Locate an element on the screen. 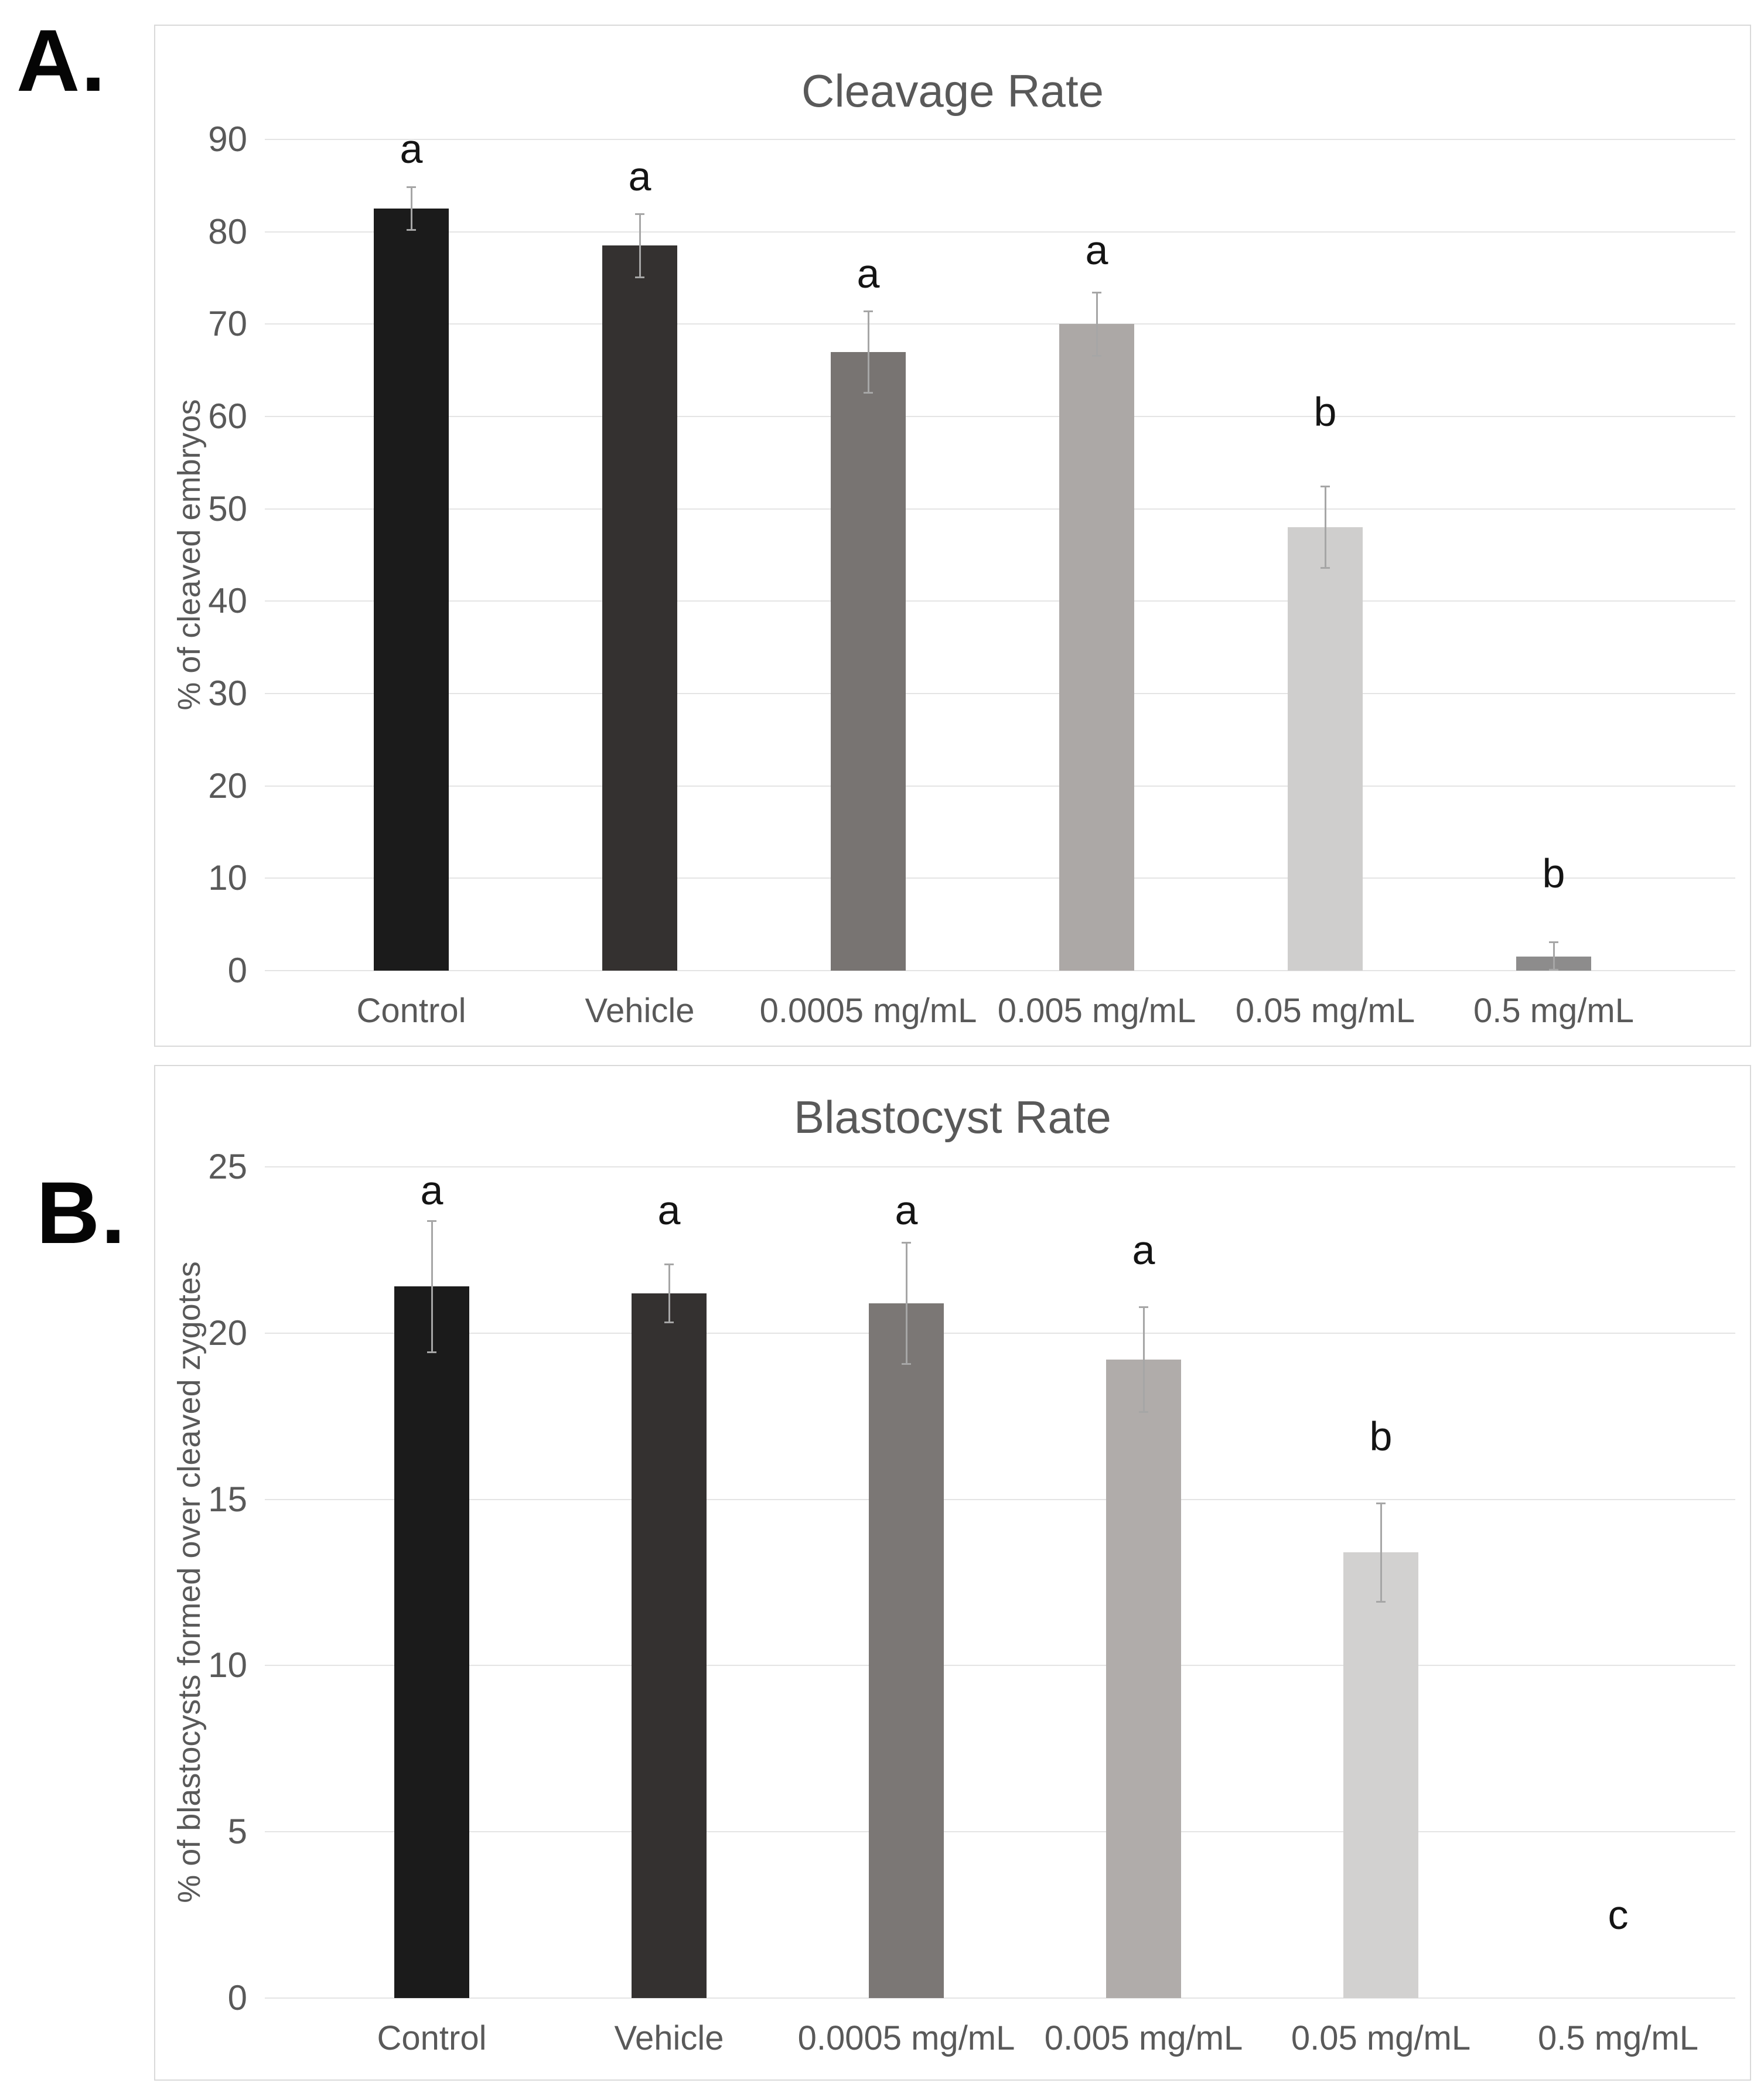  y-tick-label: 5 is located at coordinates (237, 1832).